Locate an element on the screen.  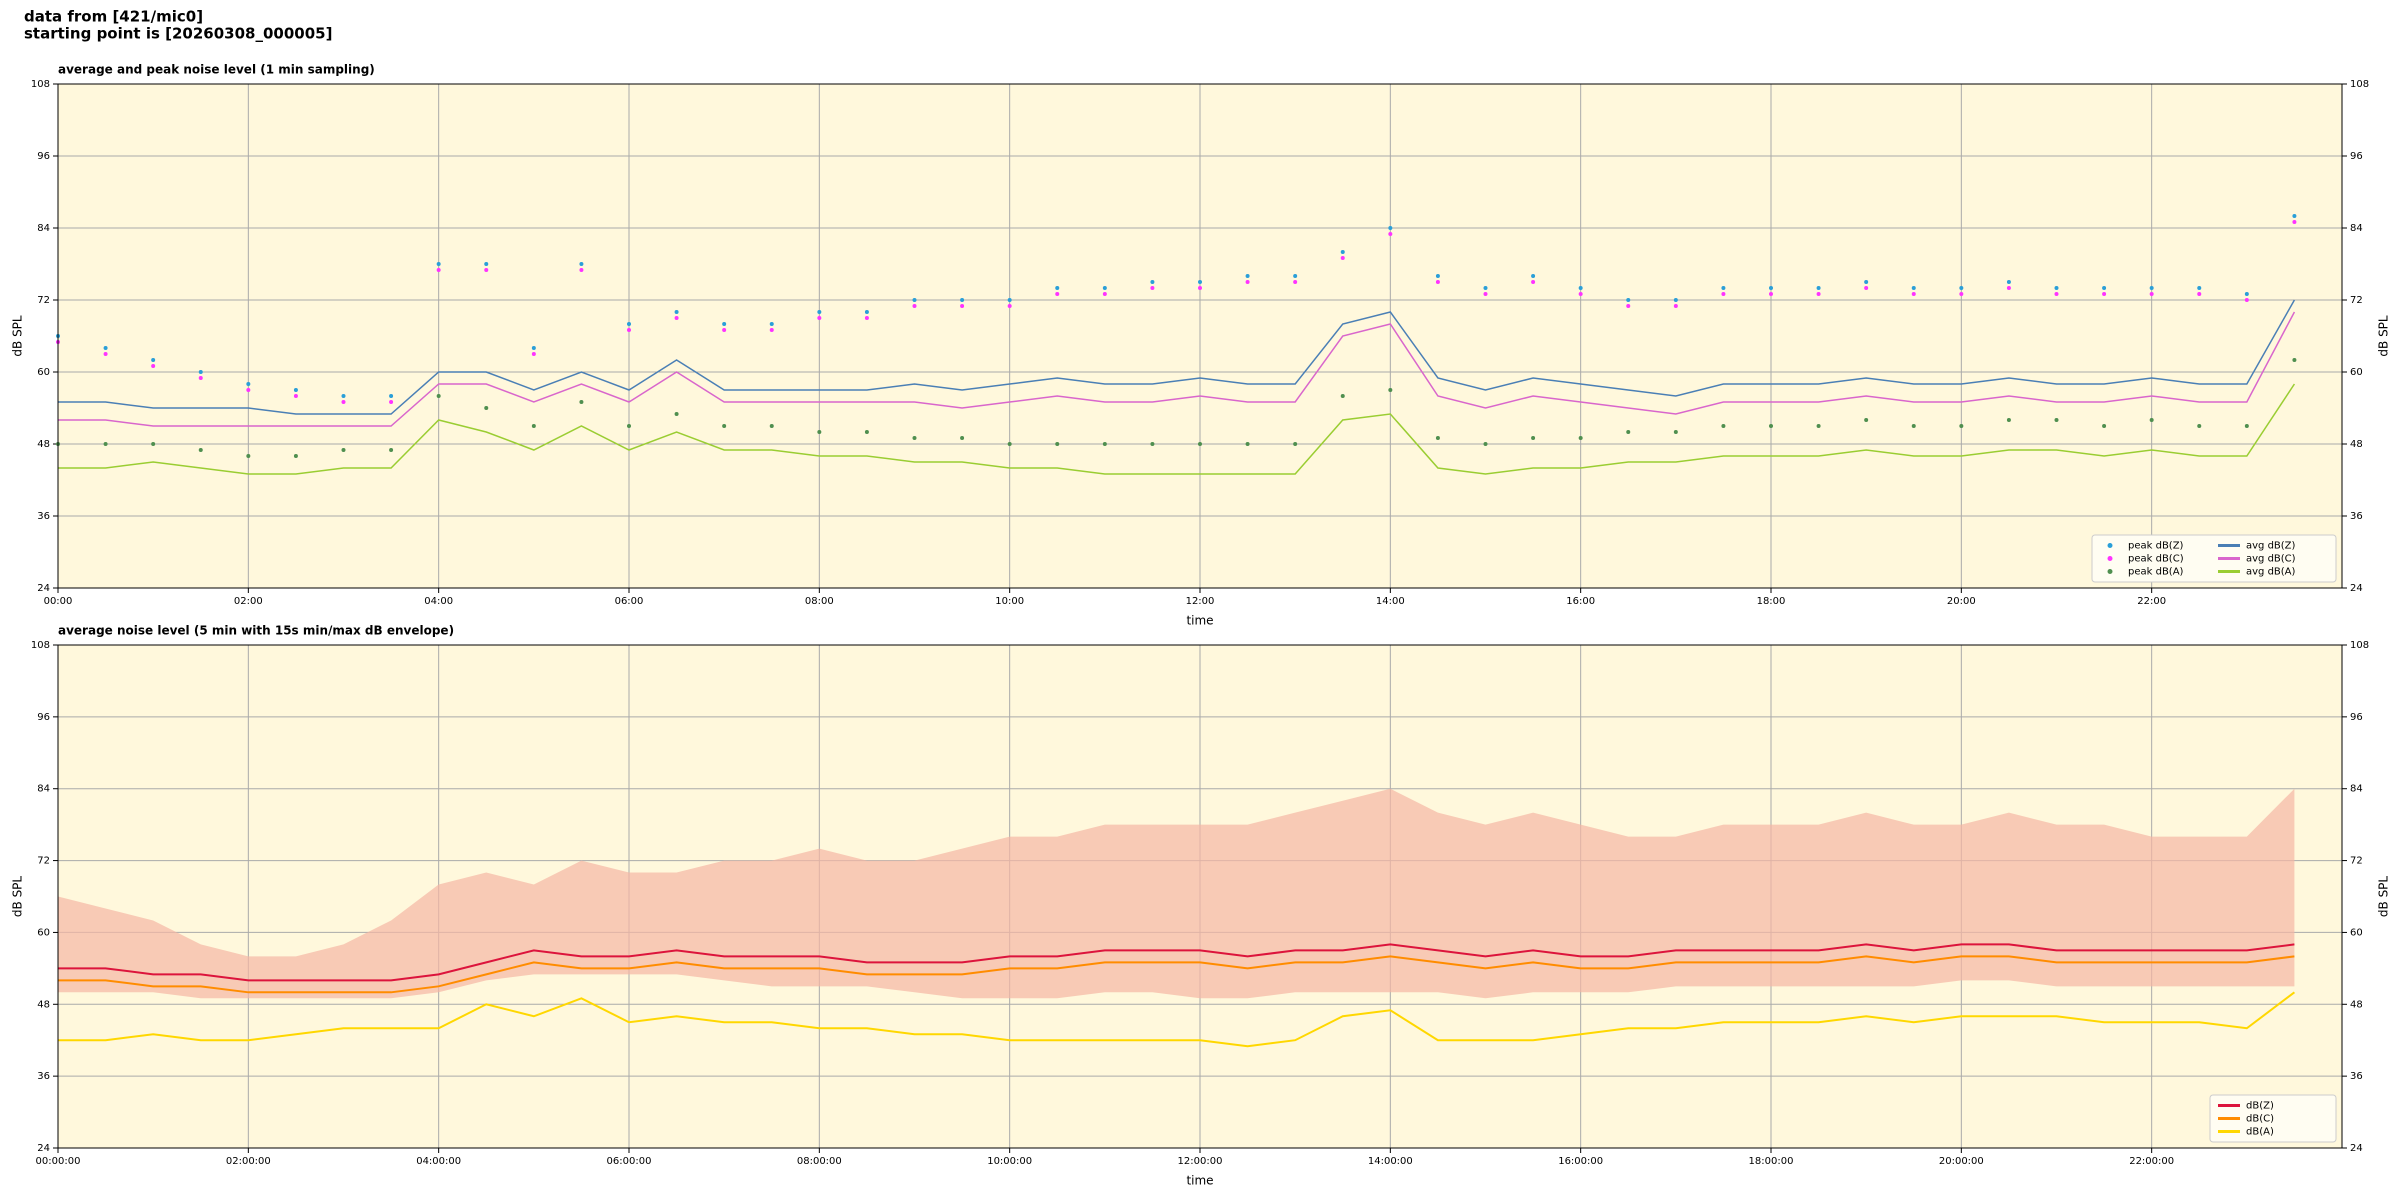
legend-label: peak dB(Z) is located at coordinates (2156, 546).